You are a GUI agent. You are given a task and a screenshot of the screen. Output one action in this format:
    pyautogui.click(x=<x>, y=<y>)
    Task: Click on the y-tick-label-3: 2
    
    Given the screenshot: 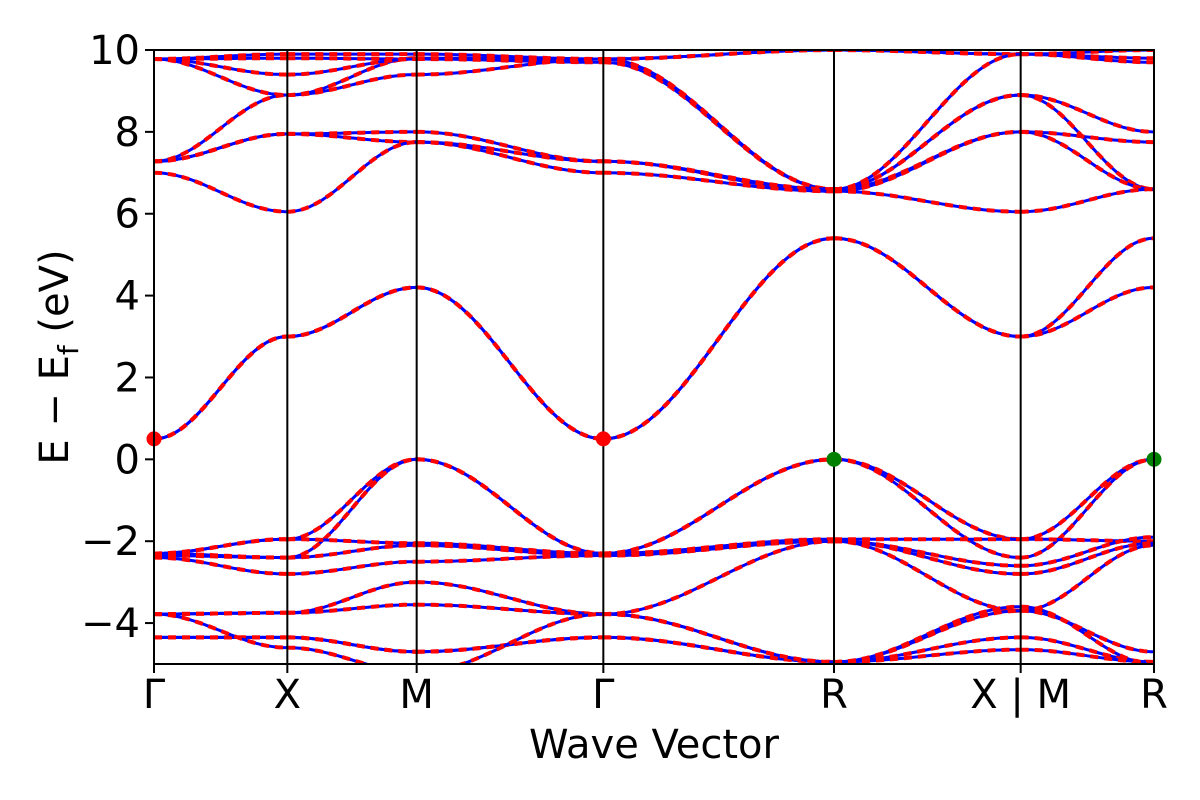 What is the action you would take?
    pyautogui.click(x=127, y=378)
    